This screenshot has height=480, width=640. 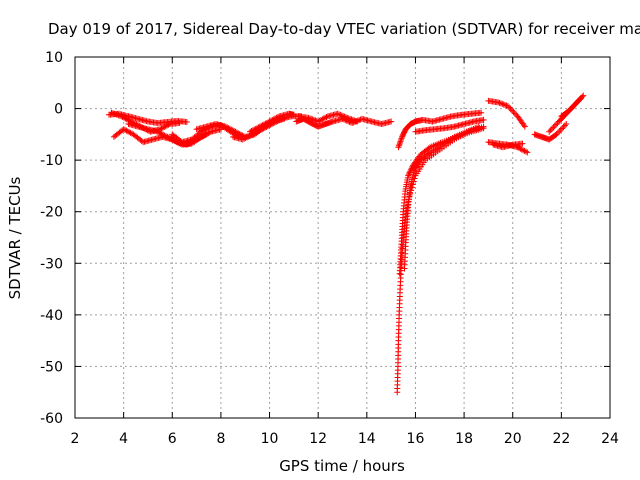 I want to click on series-track-g, so click(x=267, y=128).